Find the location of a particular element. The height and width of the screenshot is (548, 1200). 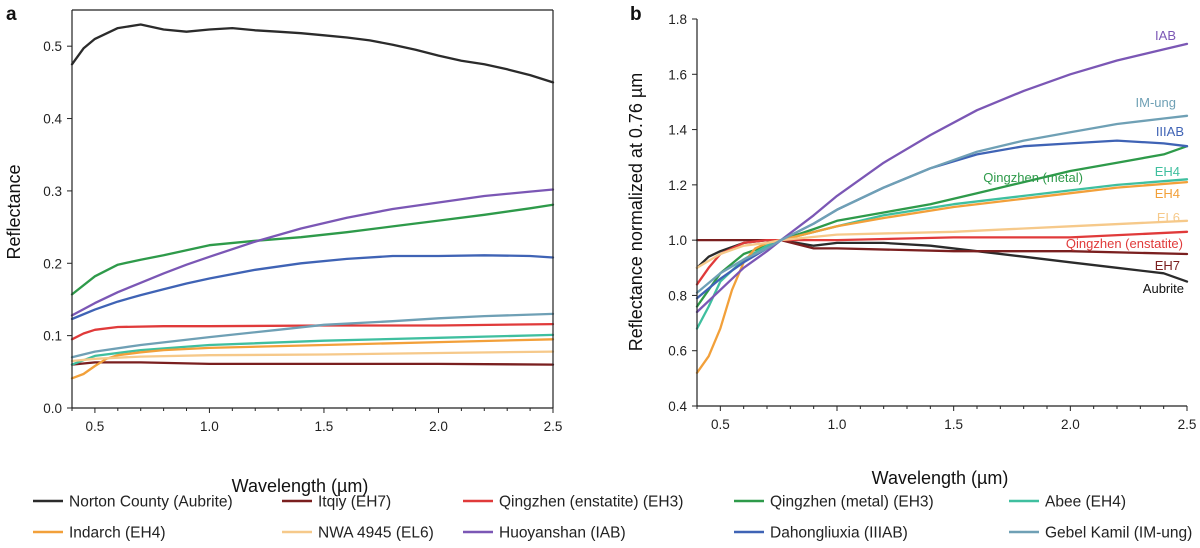

panel-b-y-tick-label: 1.2 is located at coordinates (677, 185).